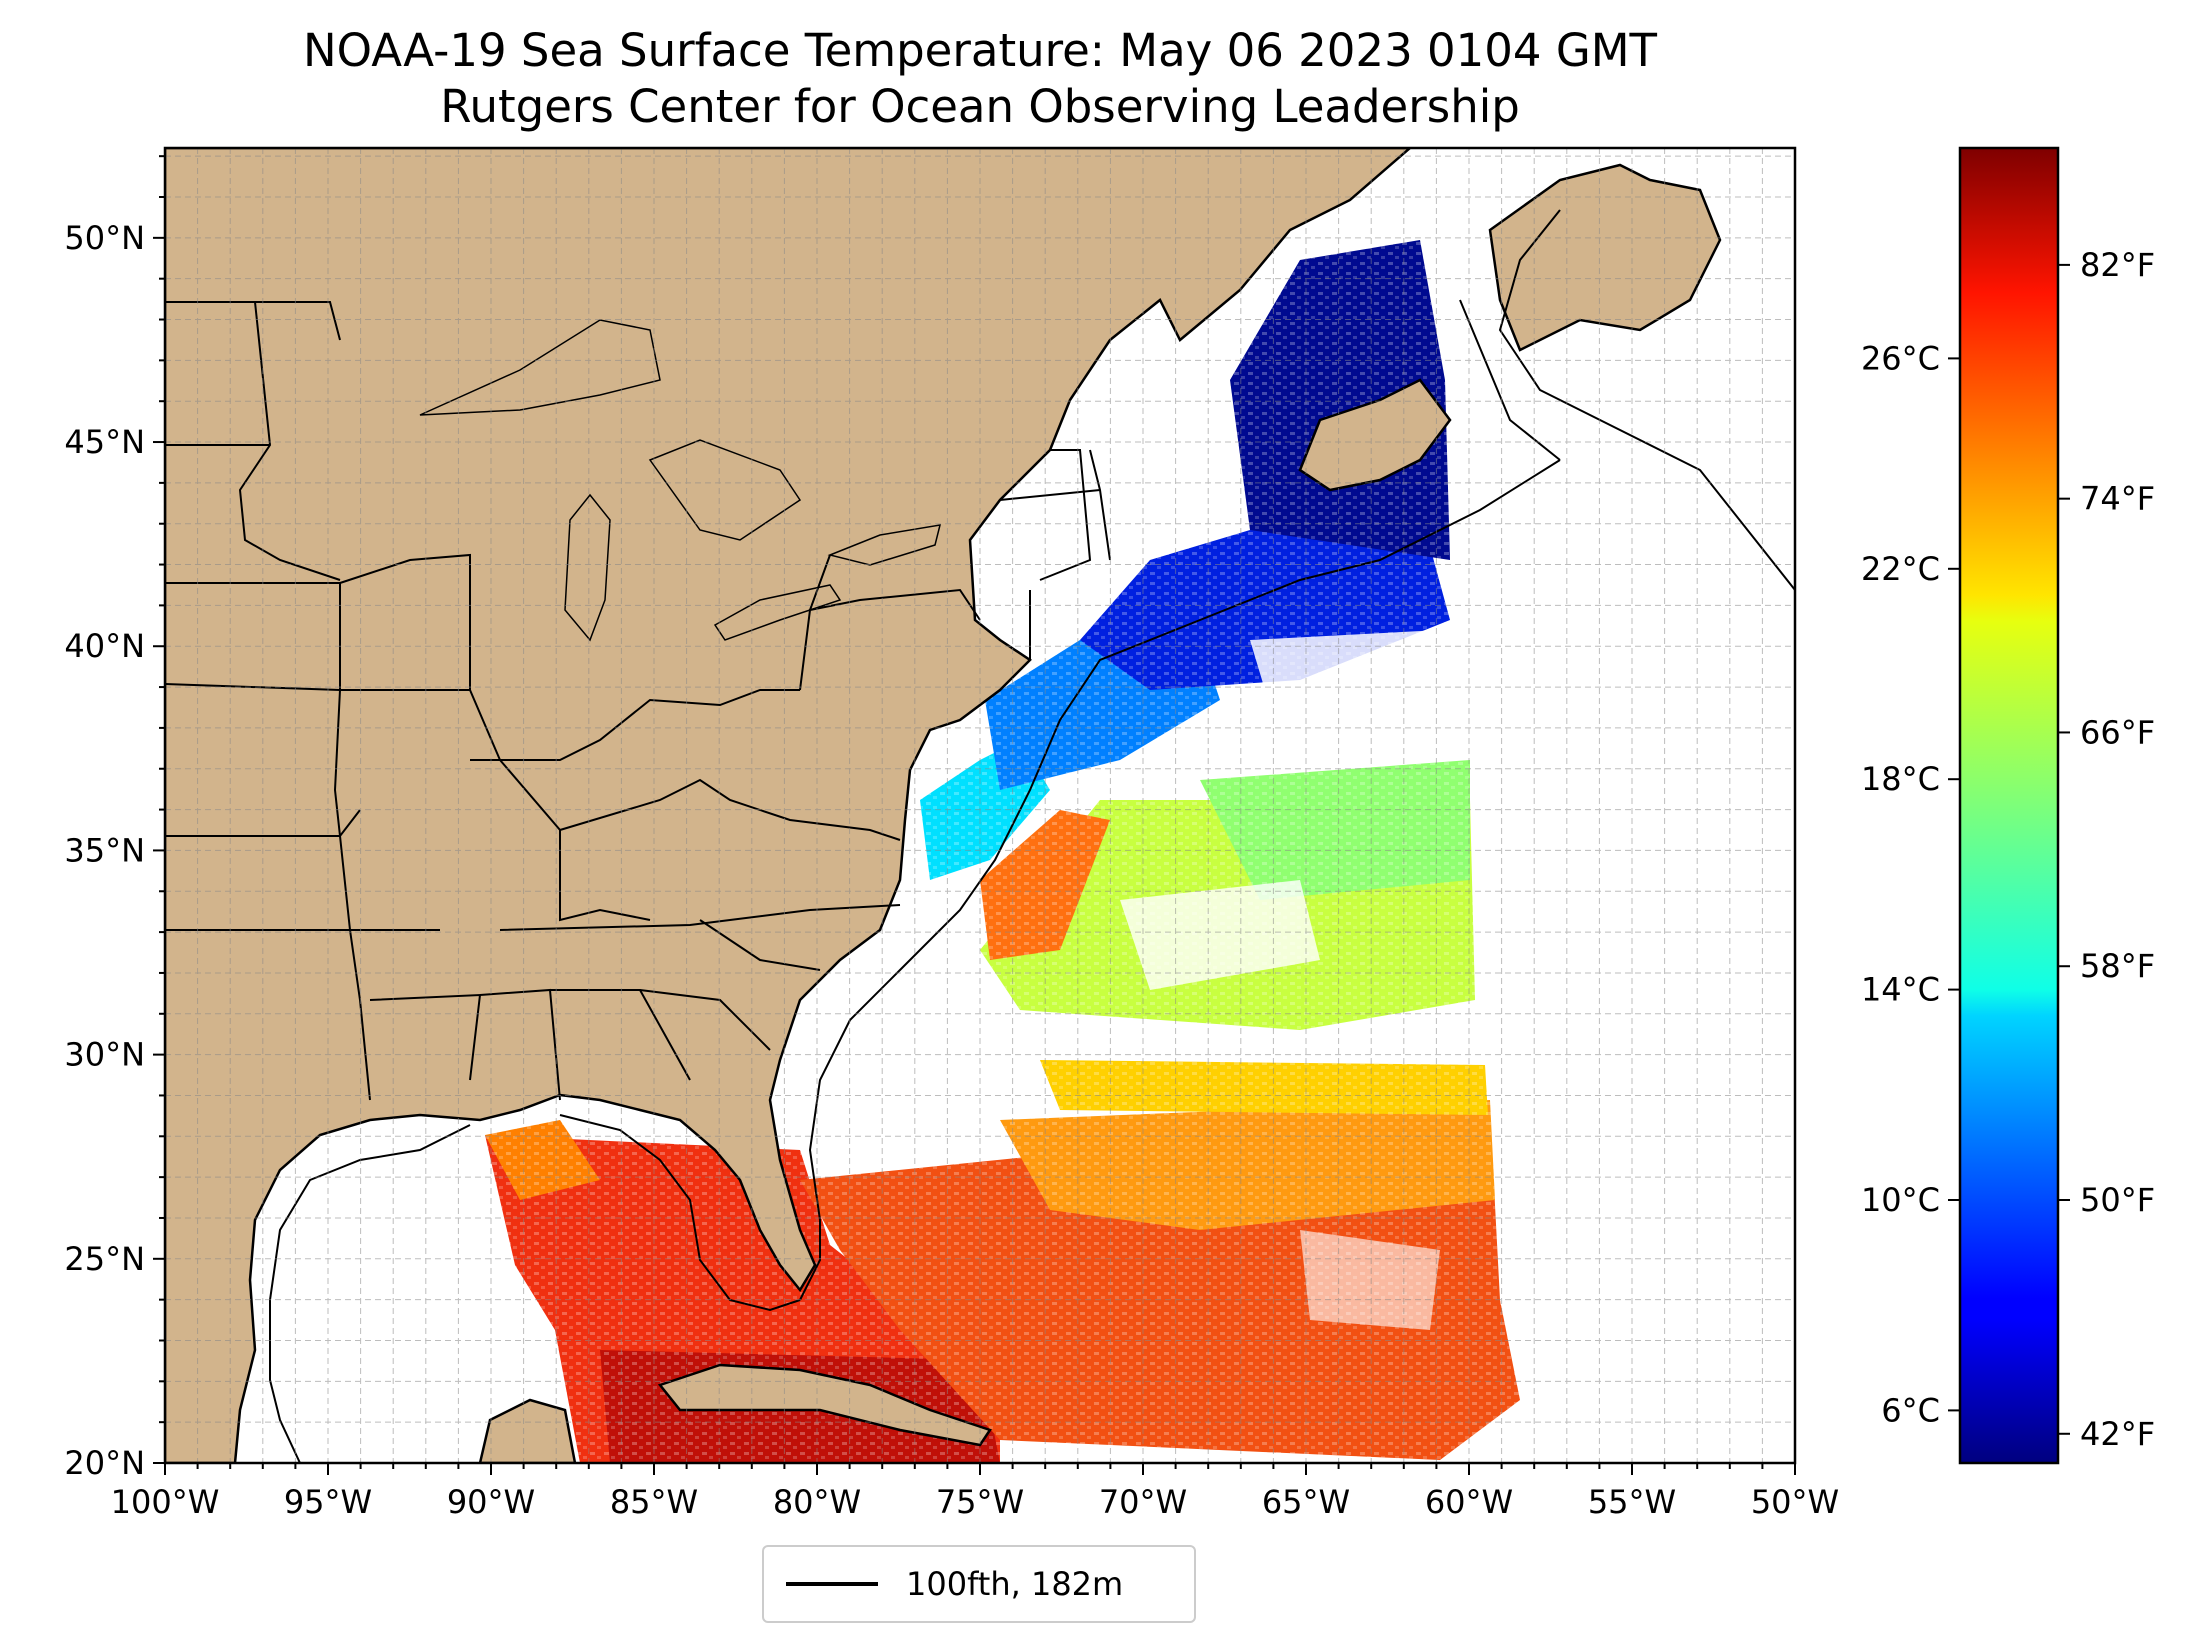  I want to click on colorbar-fahrenheit-label: 42°F, so click(2117, 1434).